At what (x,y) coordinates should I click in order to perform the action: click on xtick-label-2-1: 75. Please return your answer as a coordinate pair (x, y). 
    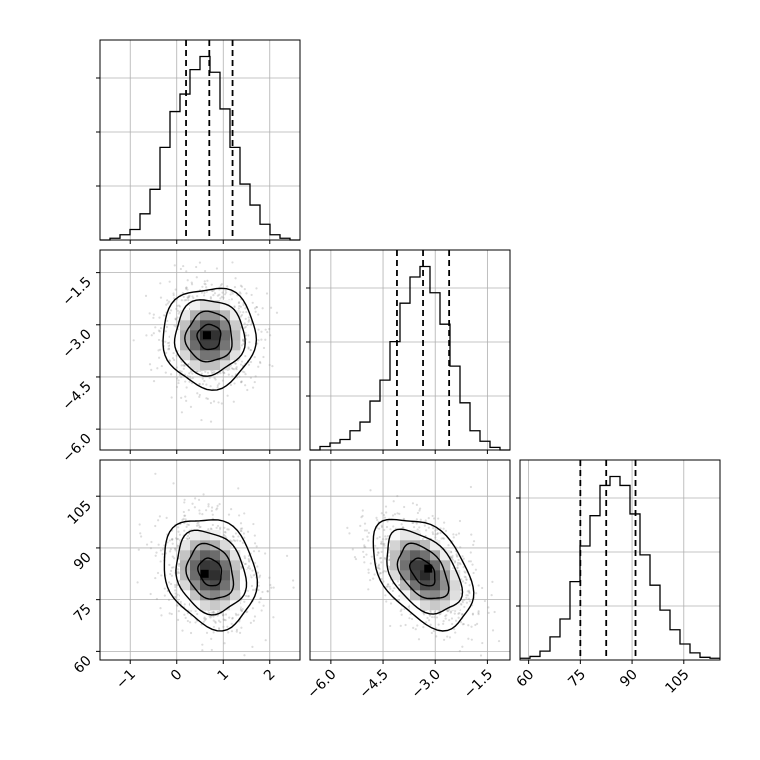
    Looking at the image, I should click on (577, 679).